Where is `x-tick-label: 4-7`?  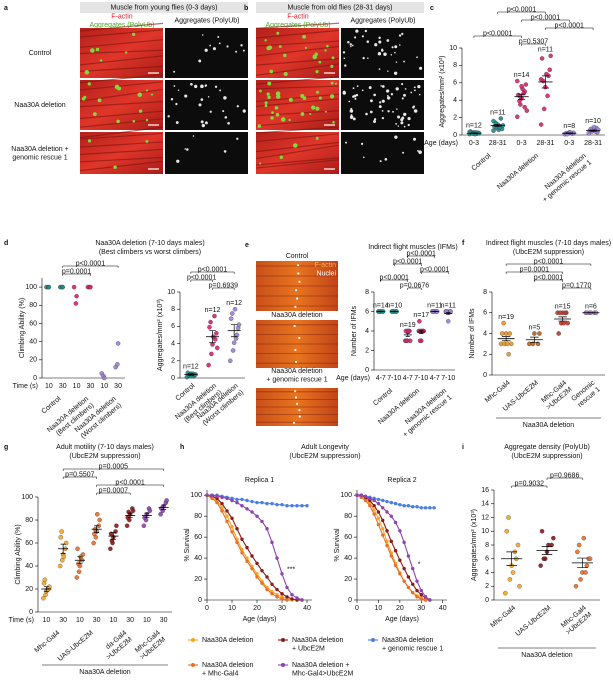 x-tick-label: 4-7 is located at coordinates (408, 378).